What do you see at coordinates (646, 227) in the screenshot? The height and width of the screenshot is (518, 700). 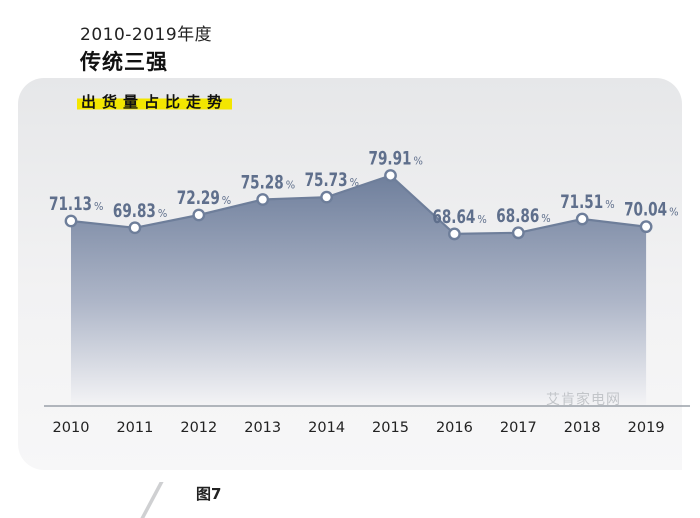 I see `data-point-2019` at bounding box center [646, 227].